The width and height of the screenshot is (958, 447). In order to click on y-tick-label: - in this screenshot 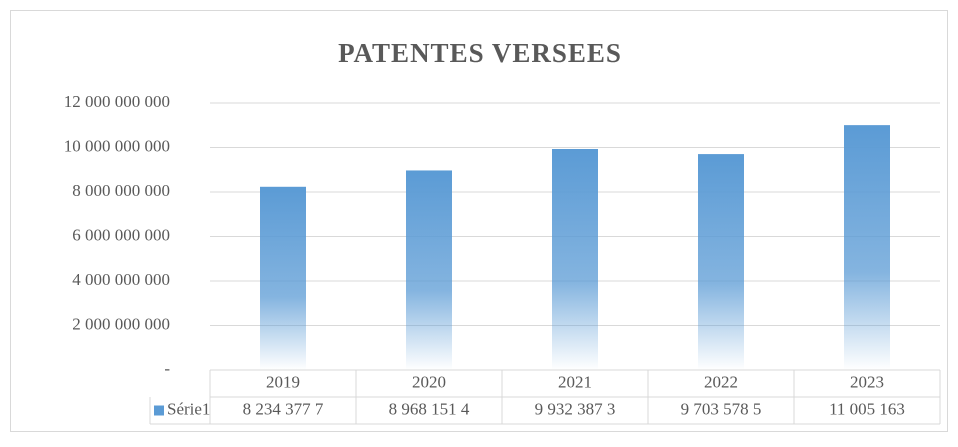, I will do `click(167, 368)`.